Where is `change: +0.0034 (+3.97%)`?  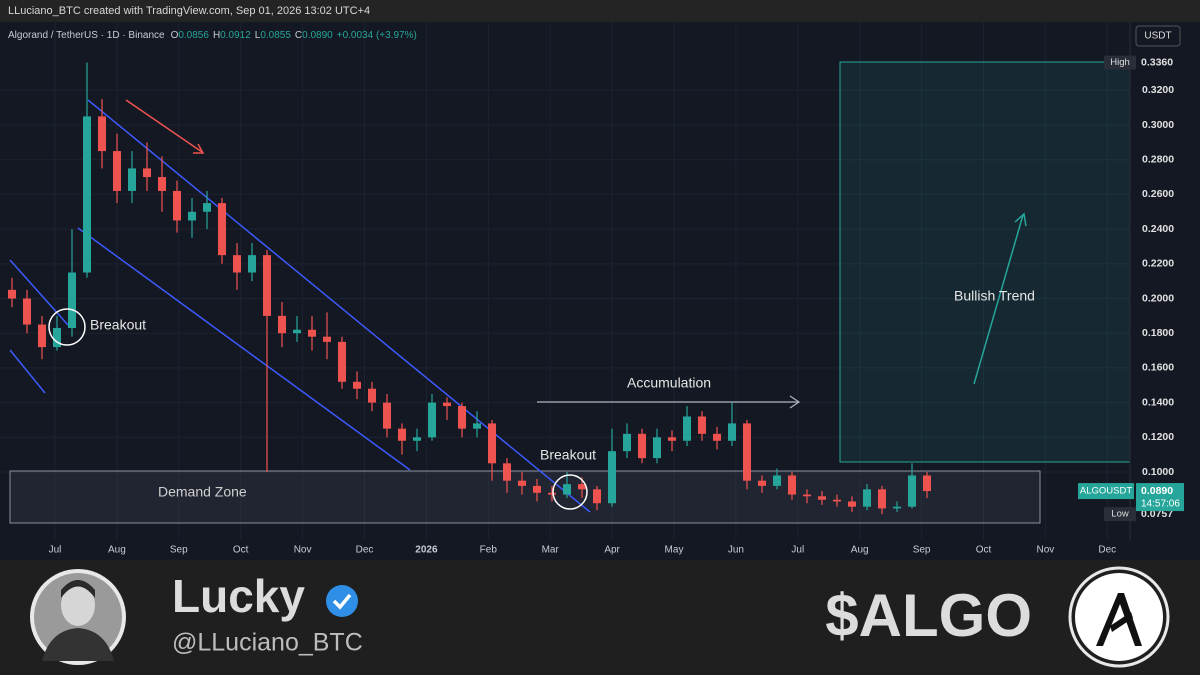 change: +0.0034 (+3.97%) is located at coordinates (377, 35).